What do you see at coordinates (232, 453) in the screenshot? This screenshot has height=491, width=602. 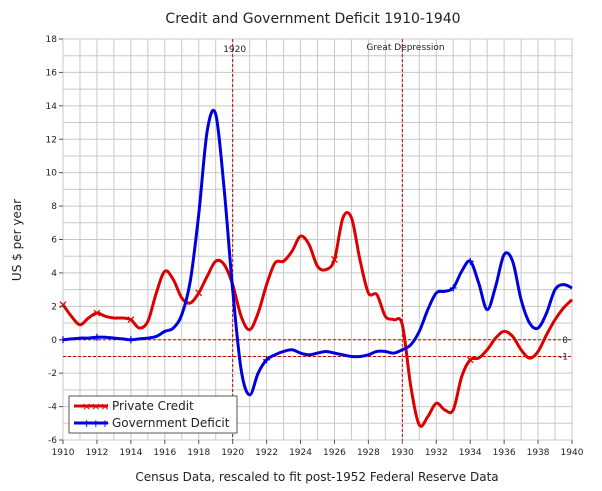 I see `x-tick-label: 1920` at bounding box center [232, 453].